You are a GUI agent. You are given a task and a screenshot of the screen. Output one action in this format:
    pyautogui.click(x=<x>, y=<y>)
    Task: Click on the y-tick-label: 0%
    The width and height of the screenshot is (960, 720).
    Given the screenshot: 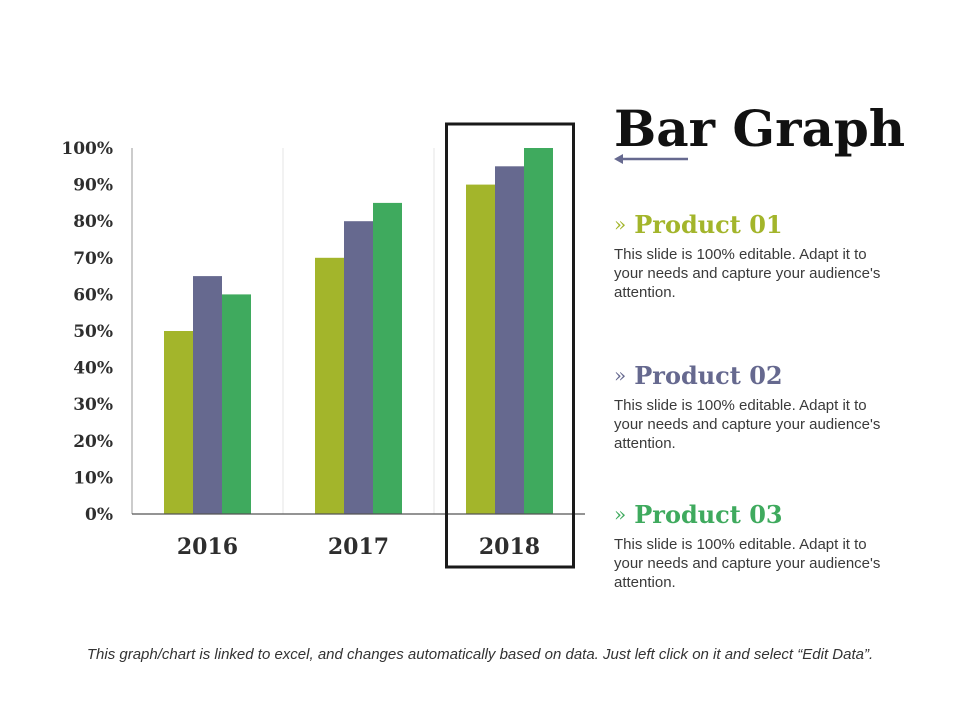 What is the action you would take?
    pyautogui.click(x=99, y=515)
    